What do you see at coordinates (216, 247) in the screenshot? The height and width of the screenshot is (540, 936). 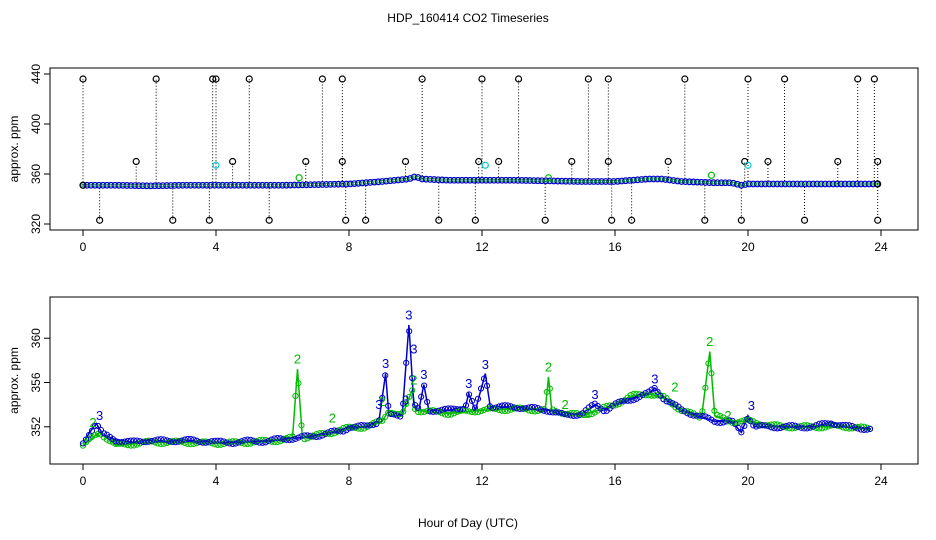 I see `x-tick-label: 4` at bounding box center [216, 247].